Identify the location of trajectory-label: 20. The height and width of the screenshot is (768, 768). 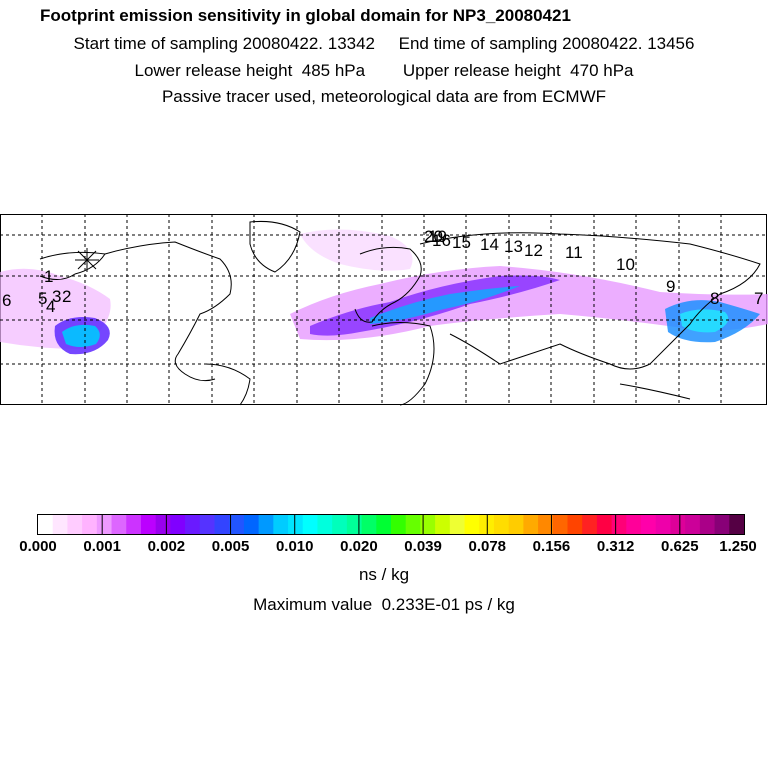
(433, 236).